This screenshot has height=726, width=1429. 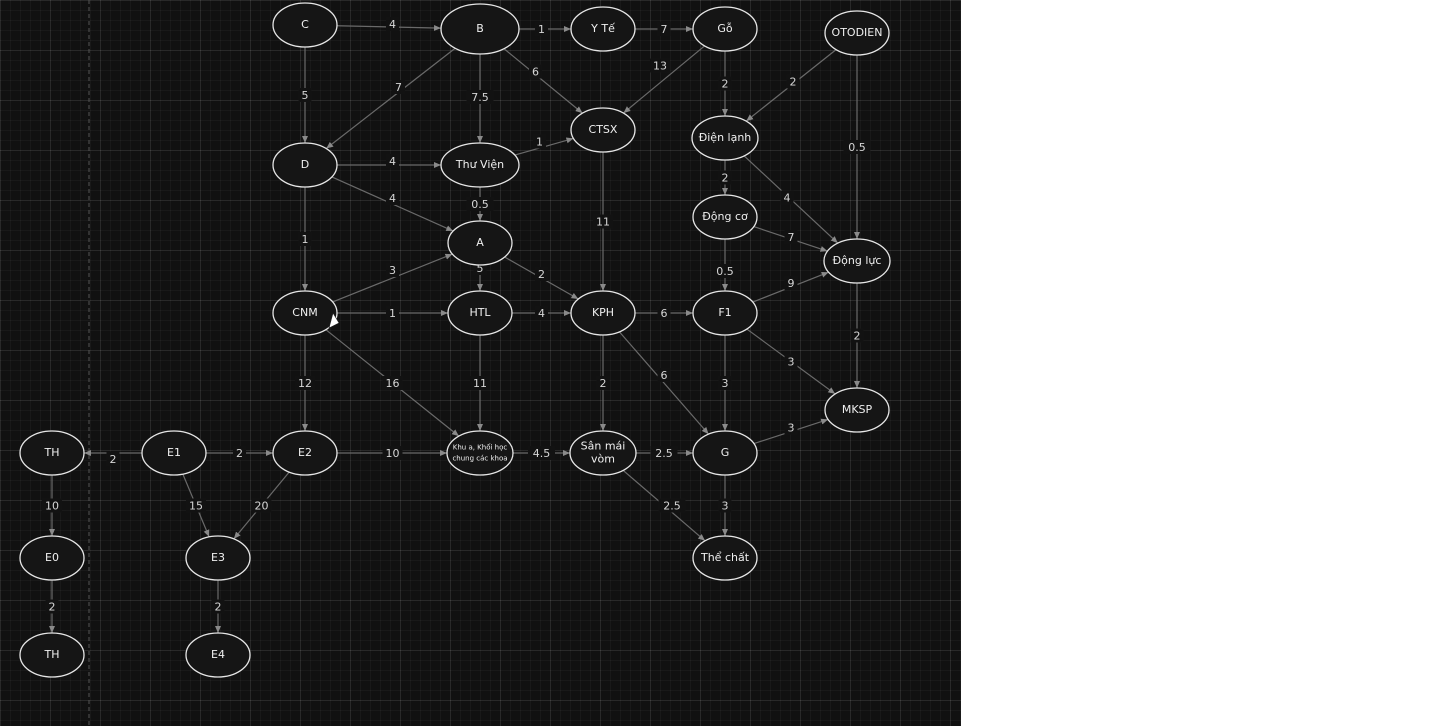 What do you see at coordinates (539, 142) in the screenshot?
I see `edge-weight-label: 1` at bounding box center [539, 142].